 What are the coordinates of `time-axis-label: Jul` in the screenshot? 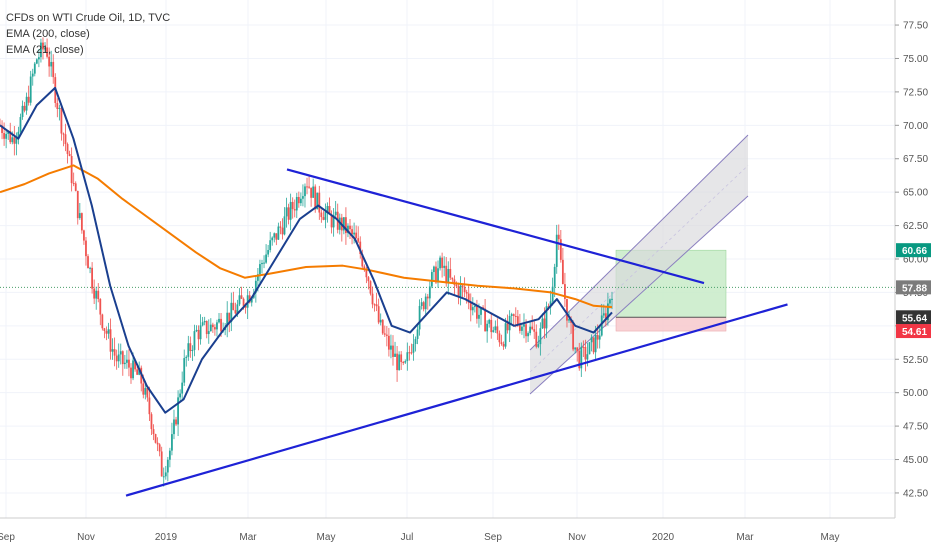 It's located at (407, 537).